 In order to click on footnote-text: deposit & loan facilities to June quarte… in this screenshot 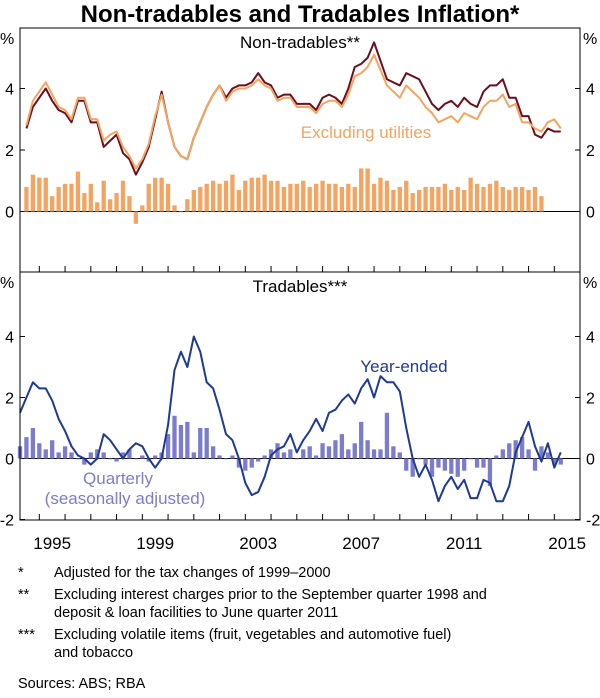, I will do `click(196, 613)`.